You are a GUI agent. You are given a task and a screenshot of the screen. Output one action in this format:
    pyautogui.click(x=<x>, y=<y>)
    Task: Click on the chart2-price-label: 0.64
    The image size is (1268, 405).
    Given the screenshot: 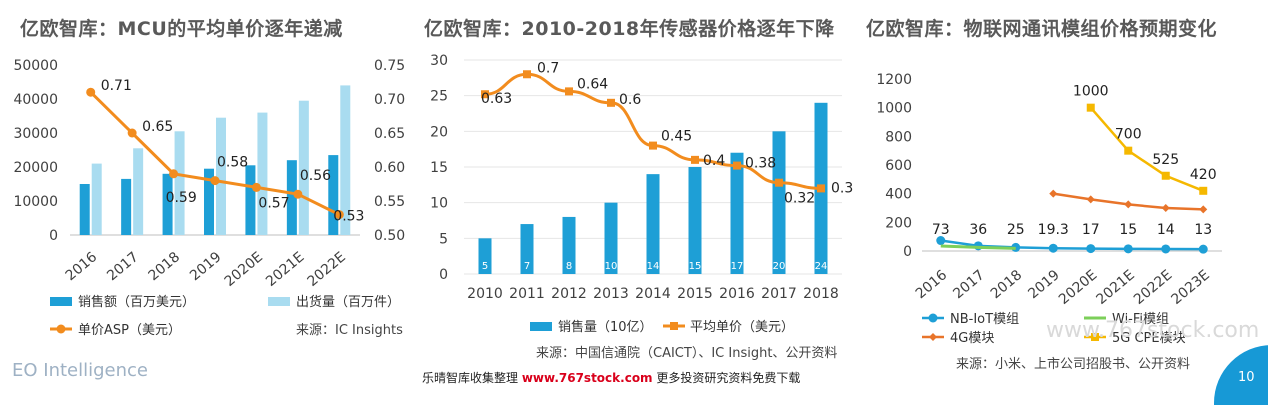 What is the action you would take?
    pyautogui.click(x=592, y=84)
    